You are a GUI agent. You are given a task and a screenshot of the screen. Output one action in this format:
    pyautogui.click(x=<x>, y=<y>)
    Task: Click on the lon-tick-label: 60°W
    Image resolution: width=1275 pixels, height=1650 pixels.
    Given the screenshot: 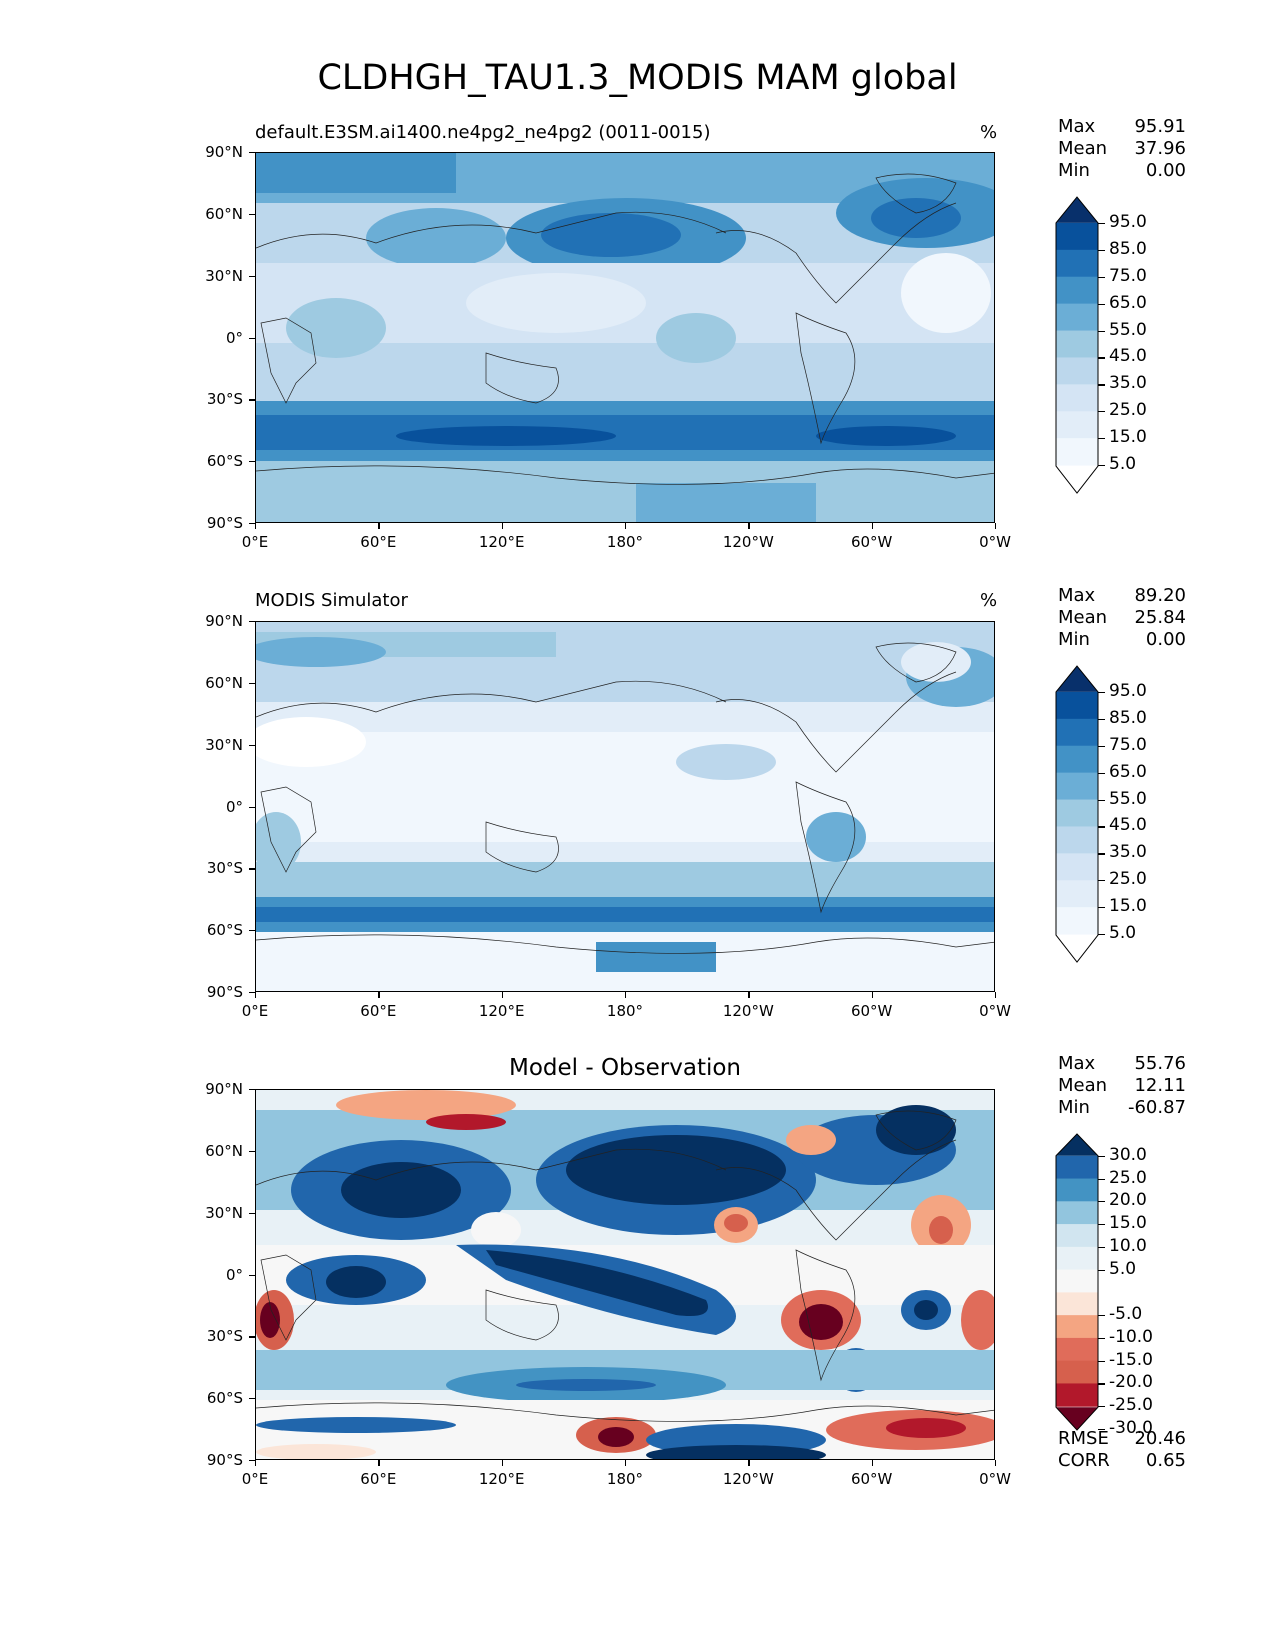 What is the action you would take?
    pyautogui.click(x=871, y=542)
    